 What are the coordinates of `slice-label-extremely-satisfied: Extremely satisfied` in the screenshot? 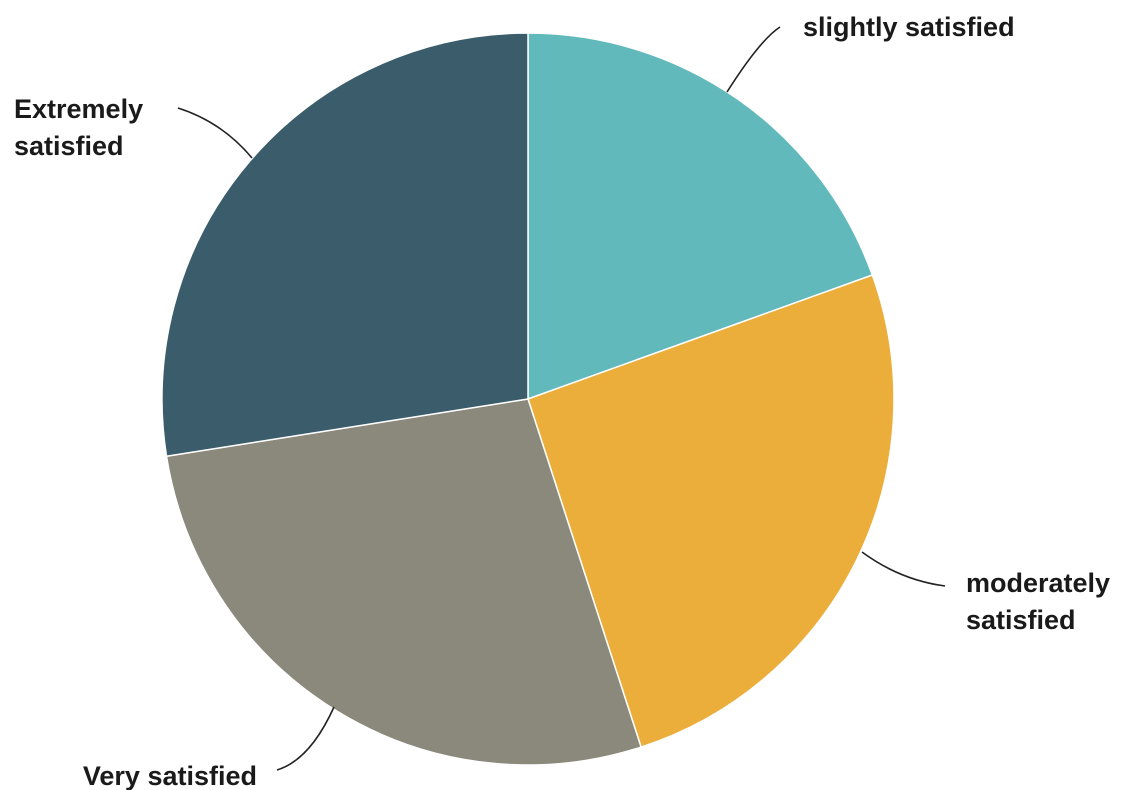 It's located at (78, 127).